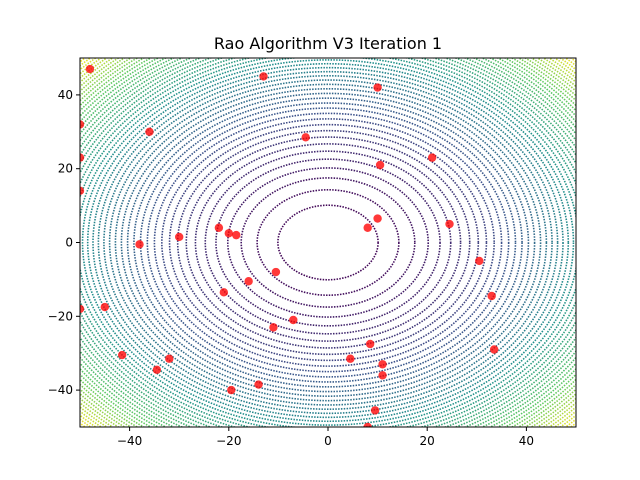  Describe the element at coordinates (526, 441) in the screenshot. I see `x-tick-label: 40` at that location.